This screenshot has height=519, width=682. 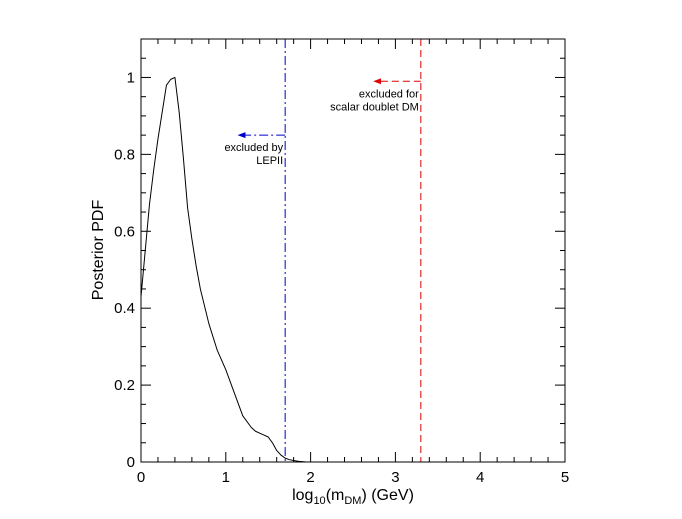 I want to click on lepii-limit-label: LEPII, so click(x=269, y=161).